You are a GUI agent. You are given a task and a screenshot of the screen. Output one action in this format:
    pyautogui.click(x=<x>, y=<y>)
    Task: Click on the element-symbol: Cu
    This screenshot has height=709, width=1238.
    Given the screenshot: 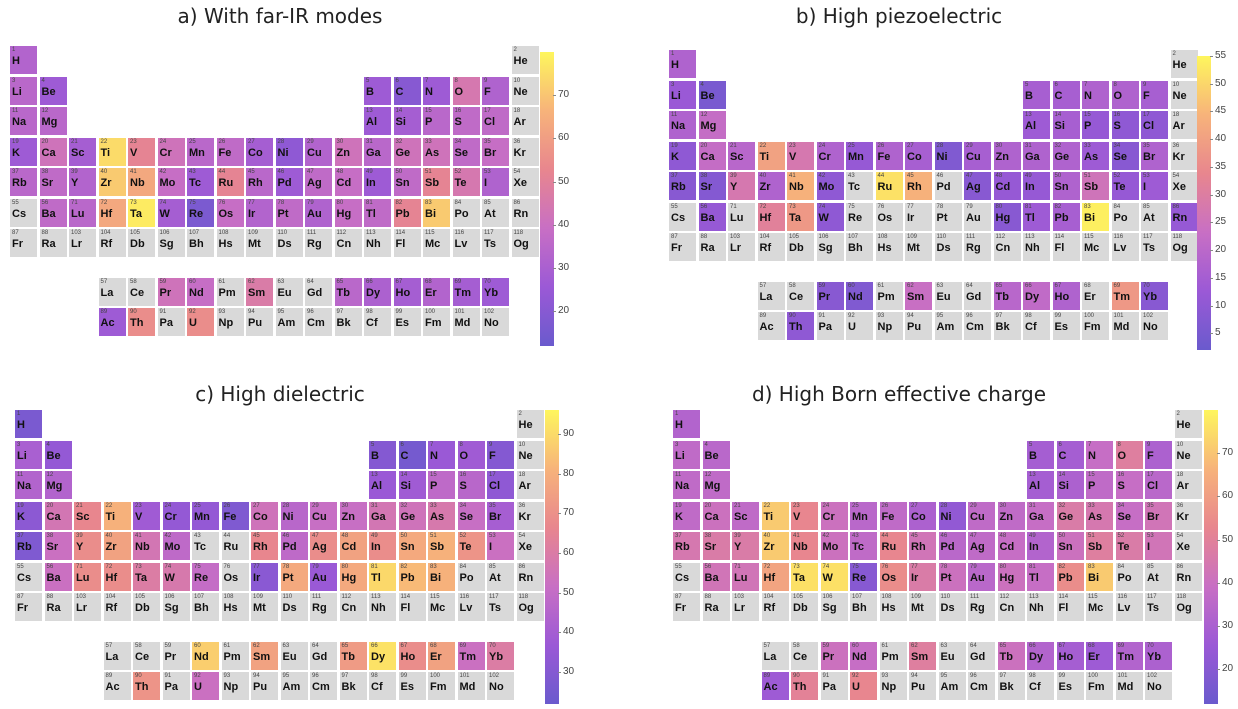 What is the action you would take?
    pyautogui.click(x=973, y=156)
    